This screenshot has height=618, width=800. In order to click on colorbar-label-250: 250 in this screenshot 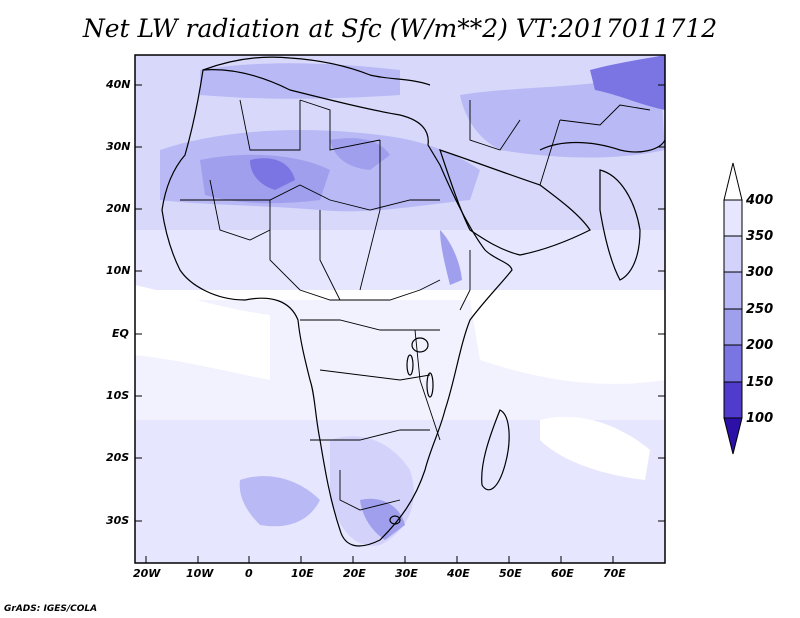, I will do `click(760, 309)`.